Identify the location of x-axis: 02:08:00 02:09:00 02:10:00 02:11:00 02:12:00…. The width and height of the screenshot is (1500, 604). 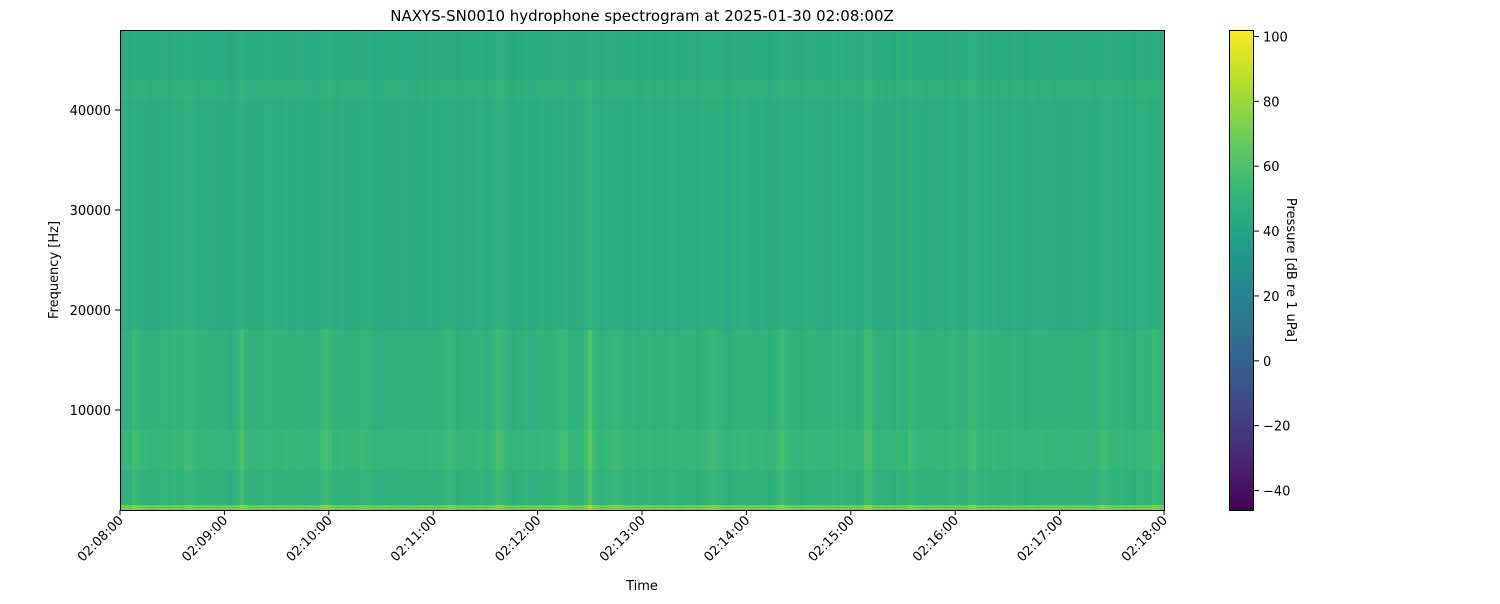
(623, 537).